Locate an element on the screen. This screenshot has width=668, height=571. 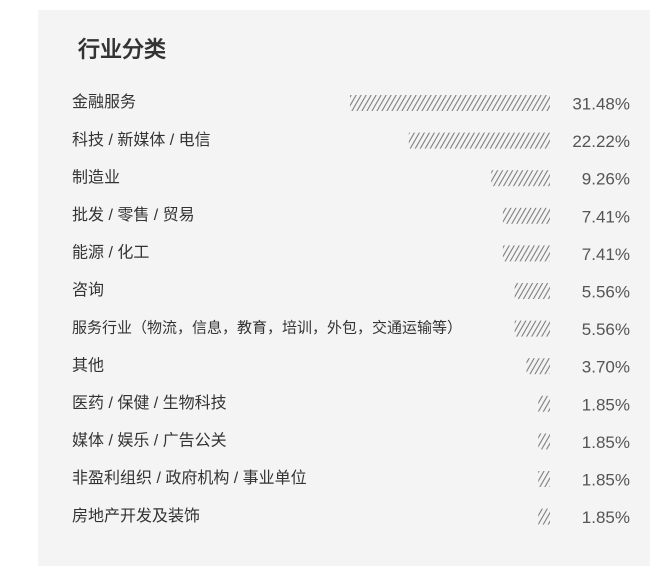
value-label: 3.70% is located at coordinates (606, 367).